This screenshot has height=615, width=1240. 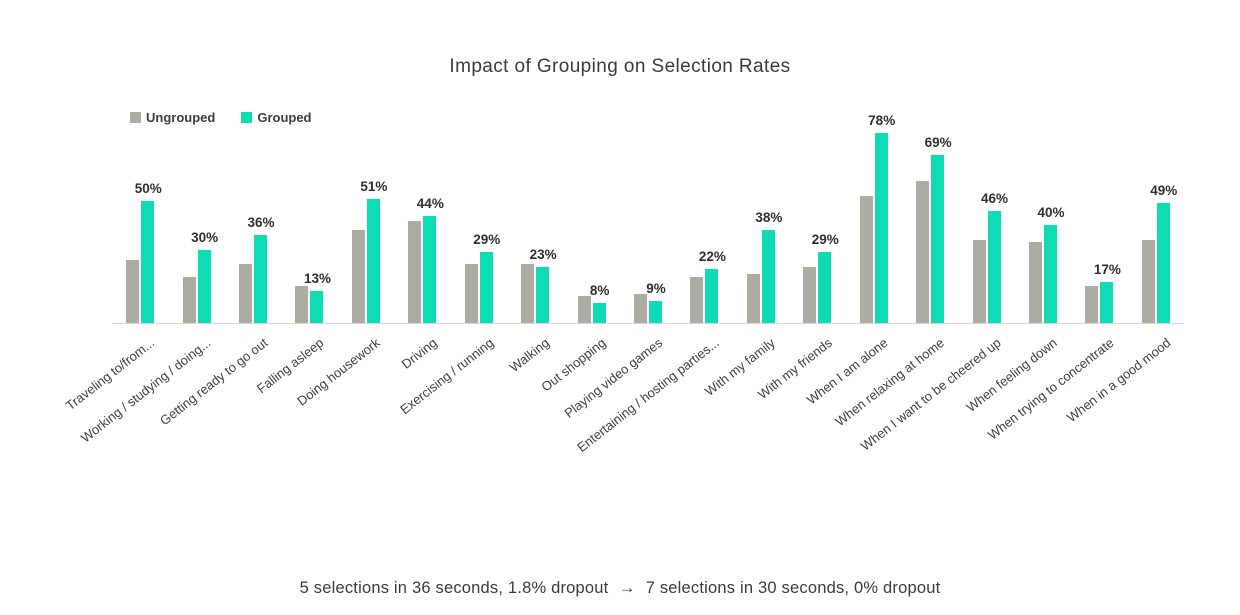 I want to click on value-label: 49%, so click(x=1164, y=191).